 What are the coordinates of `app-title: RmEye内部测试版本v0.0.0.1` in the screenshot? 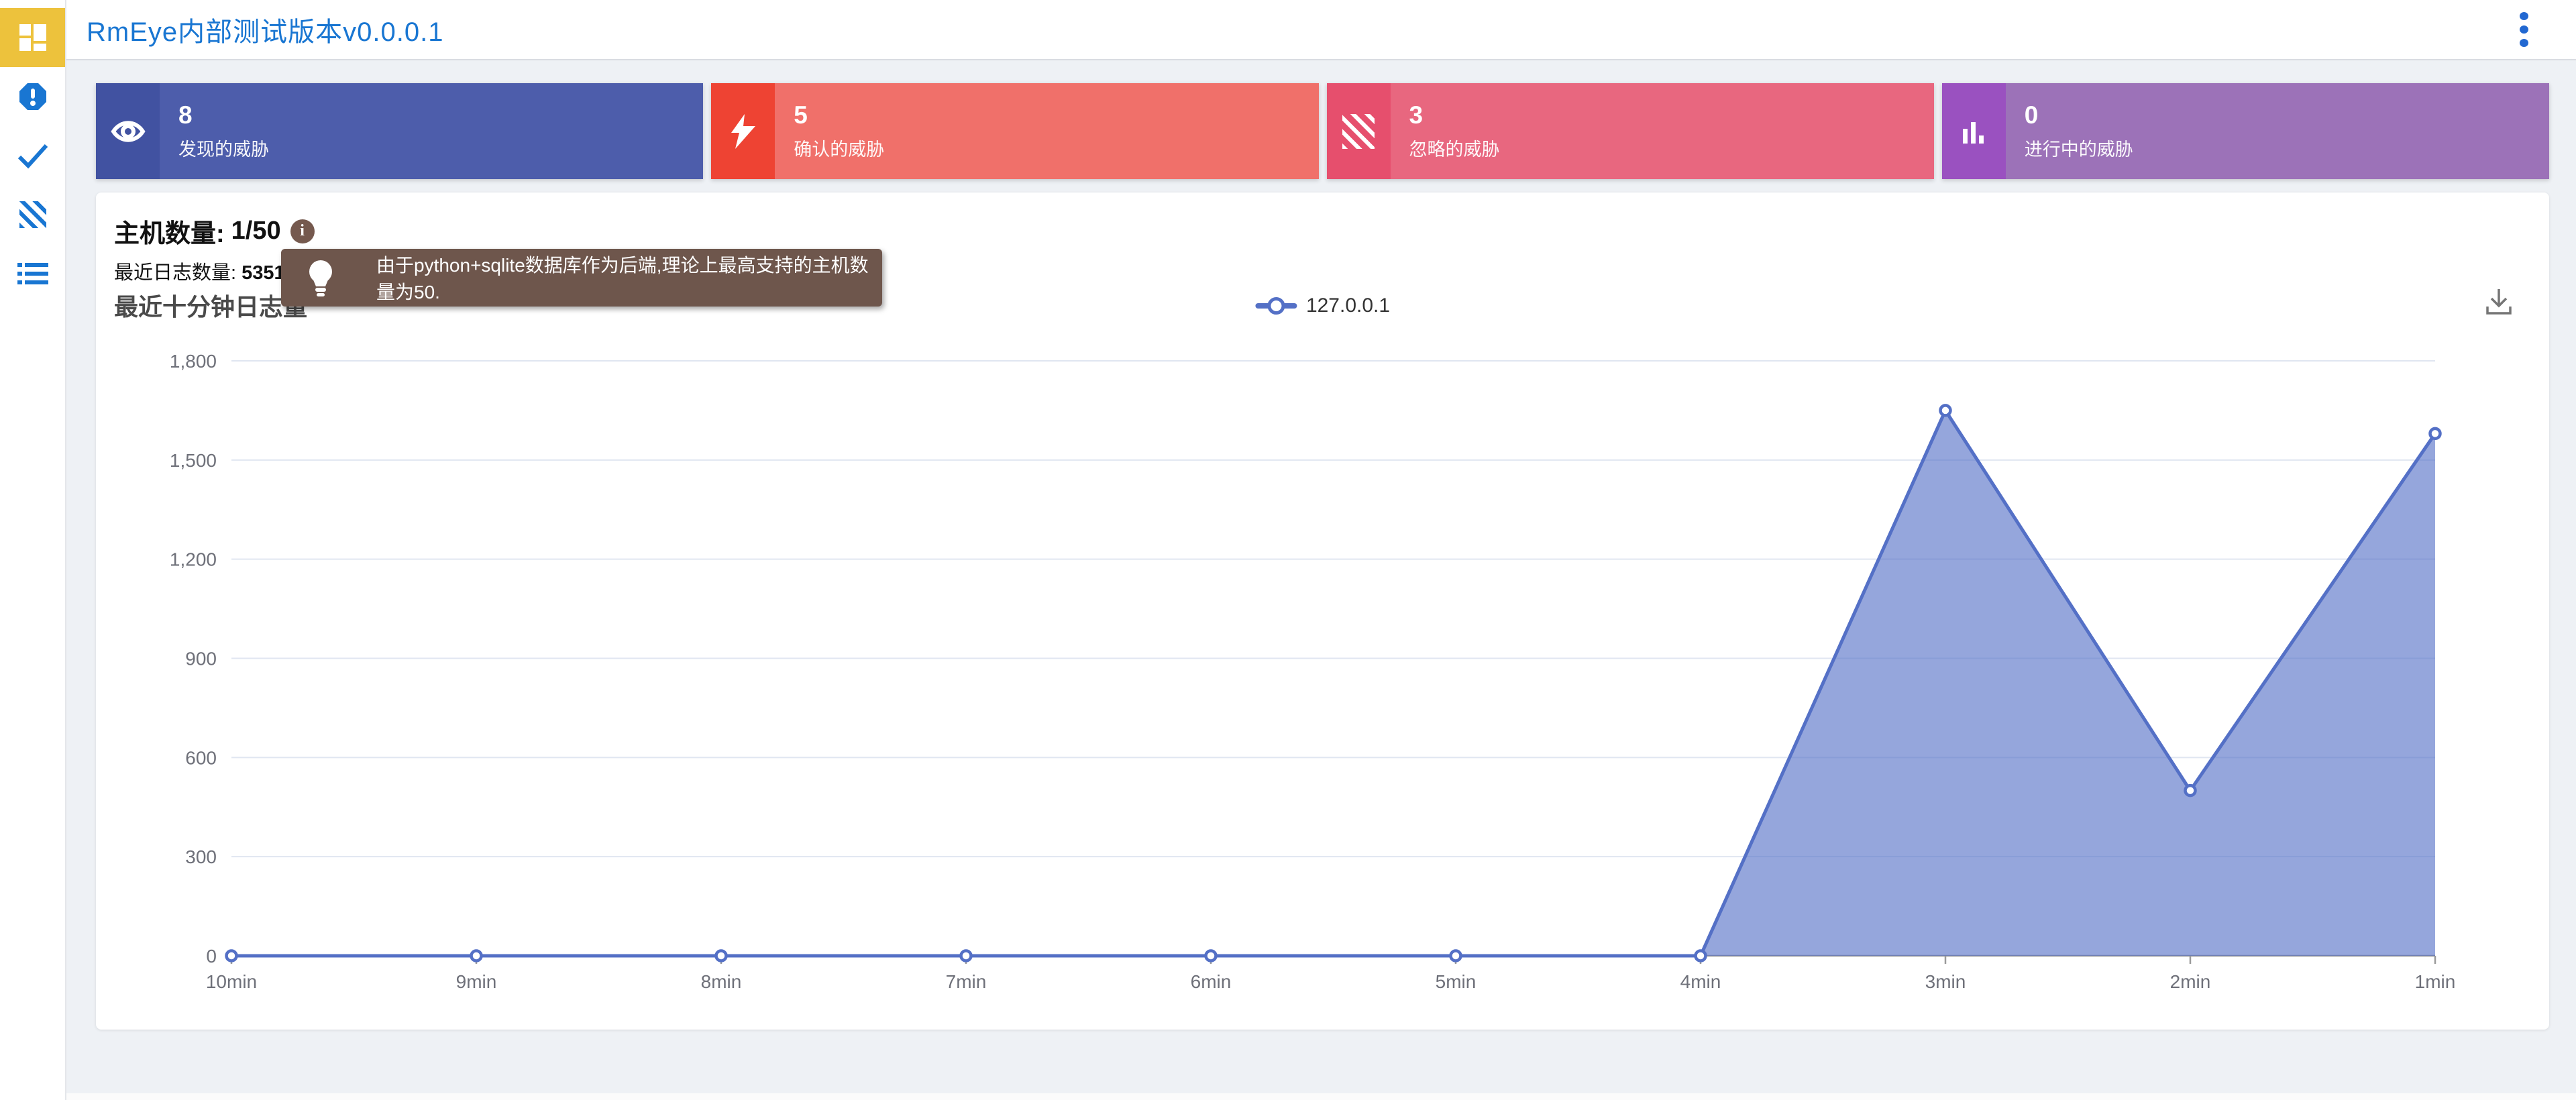 It's located at (265, 32).